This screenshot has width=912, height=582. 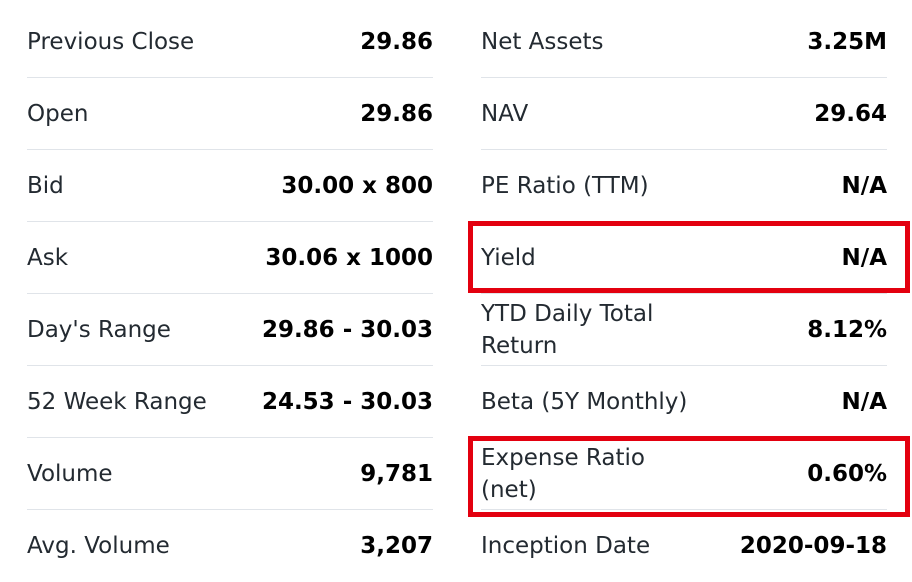 What do you see at coordinates (347, 329) in the screenshot?
I see `stat-value: 29.86 - 30.03` at bounding box center [347, 329].